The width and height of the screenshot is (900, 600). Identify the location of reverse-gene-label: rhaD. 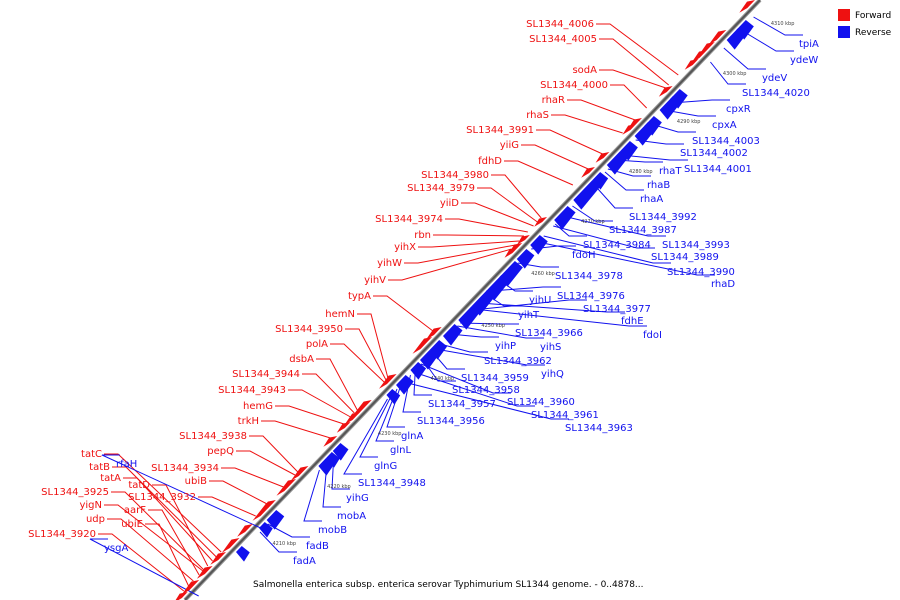
(723, 284).